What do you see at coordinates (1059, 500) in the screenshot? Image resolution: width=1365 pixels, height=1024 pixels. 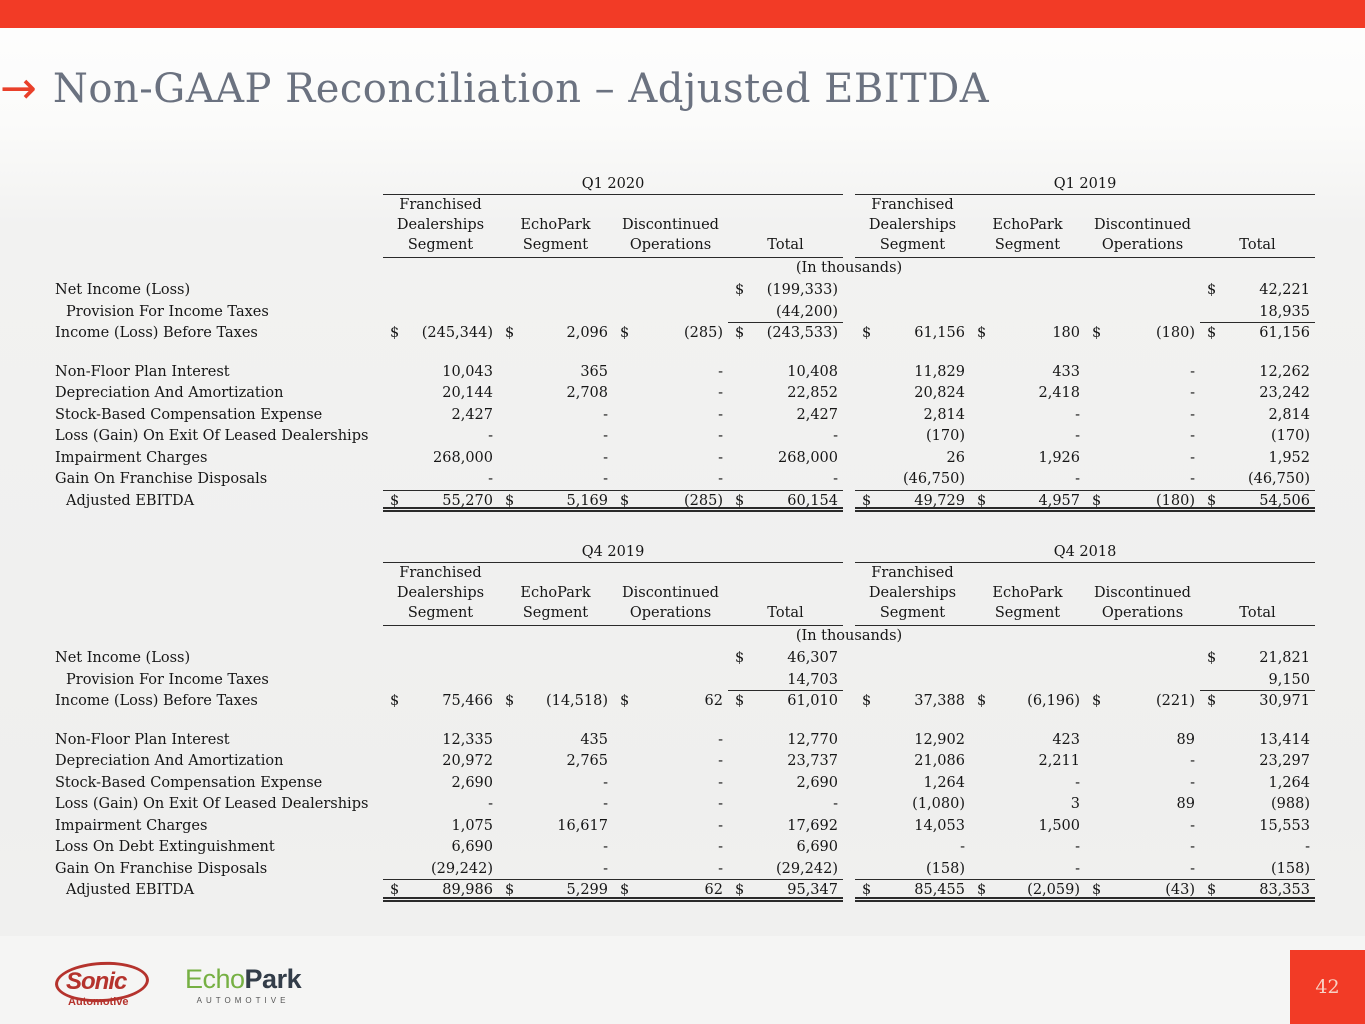 I see `cell-value: 4,957` at bounding box center [1059, 500].